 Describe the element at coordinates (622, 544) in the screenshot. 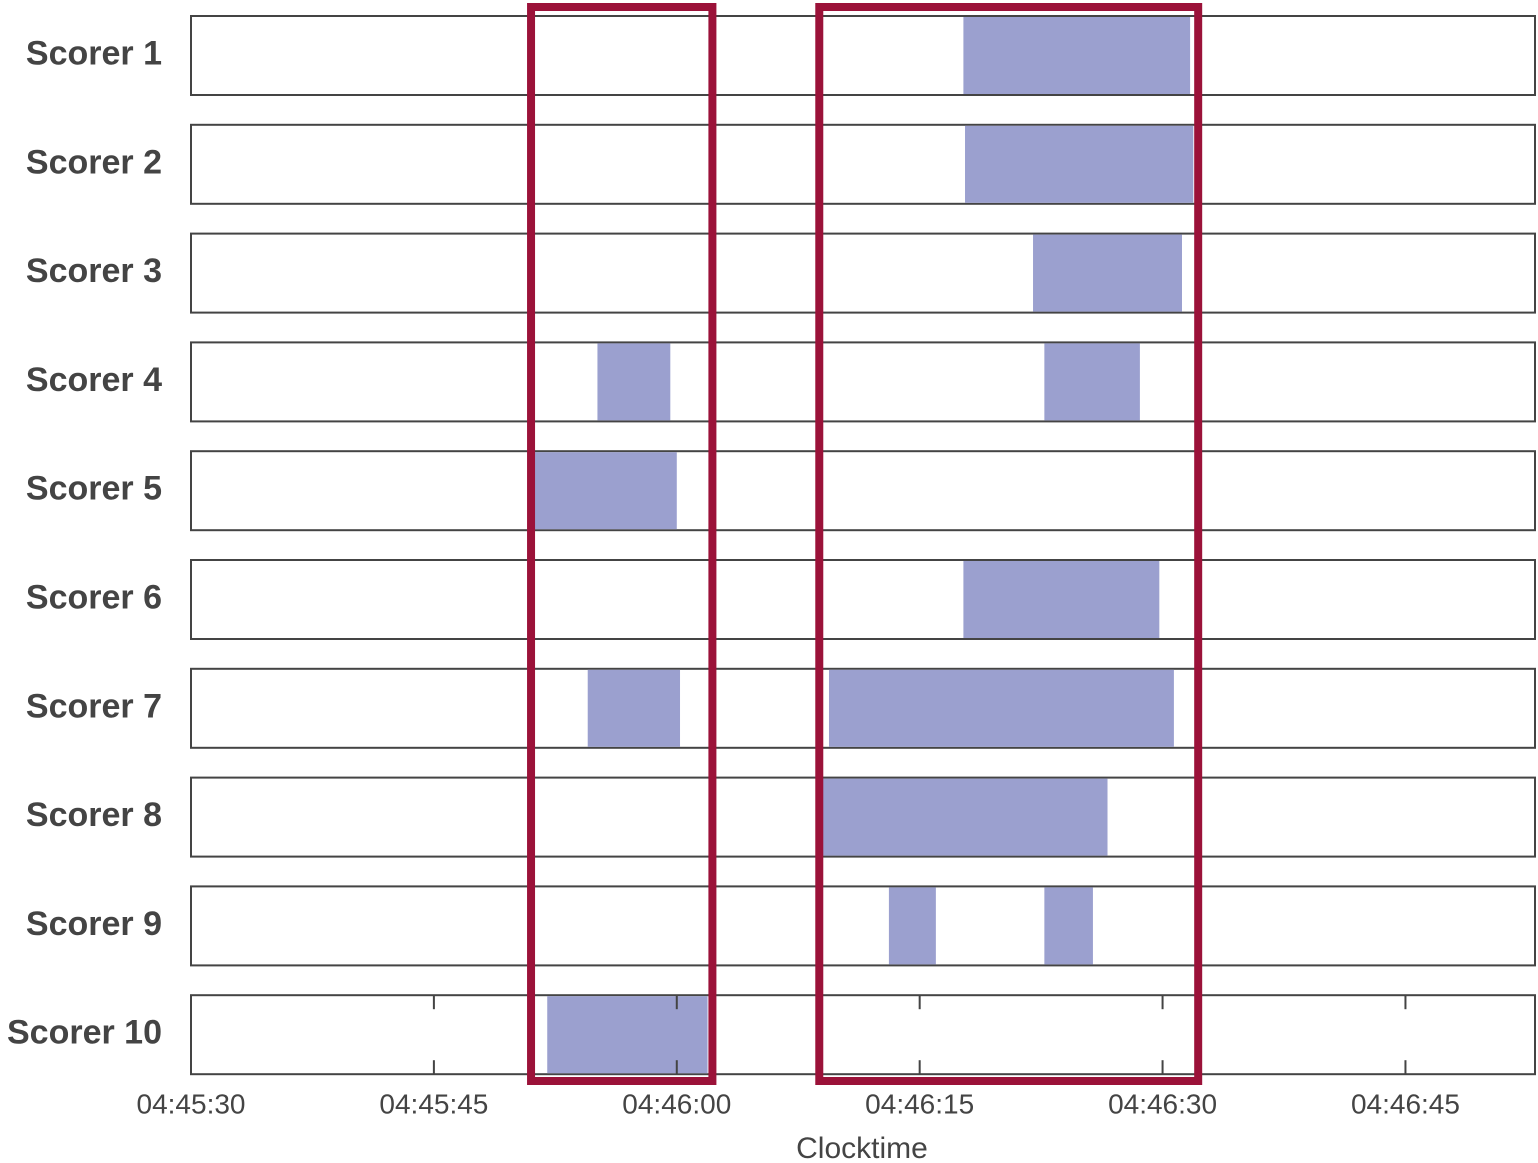

I see `highlight-box` at that location.